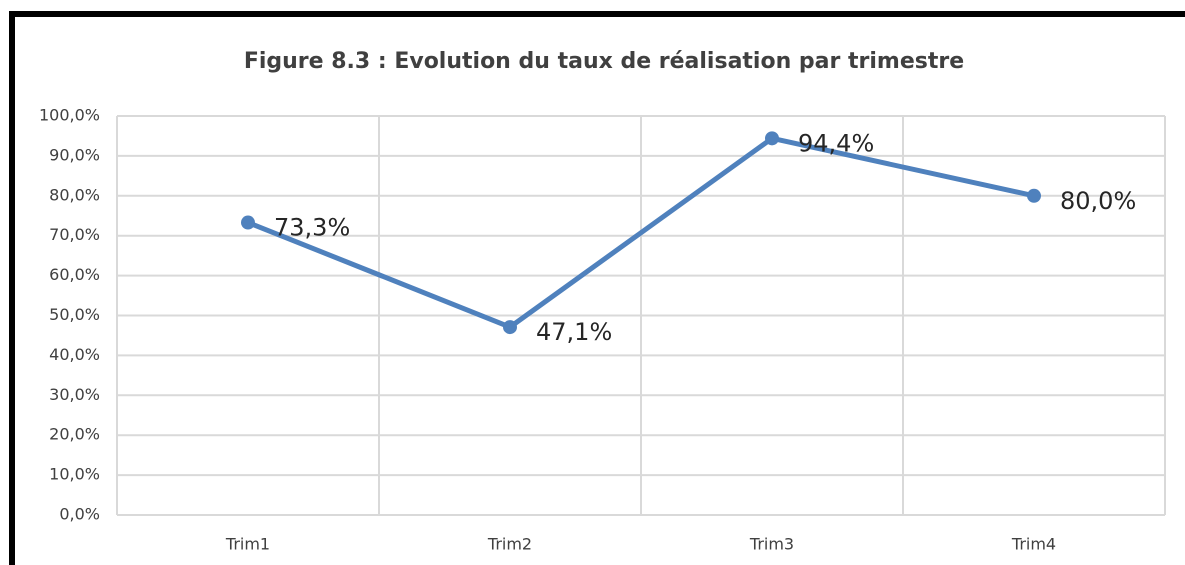 This screenshot has height=565, width=1185. I want to click on y-tick-label: 50,0%, so click(74, 314).